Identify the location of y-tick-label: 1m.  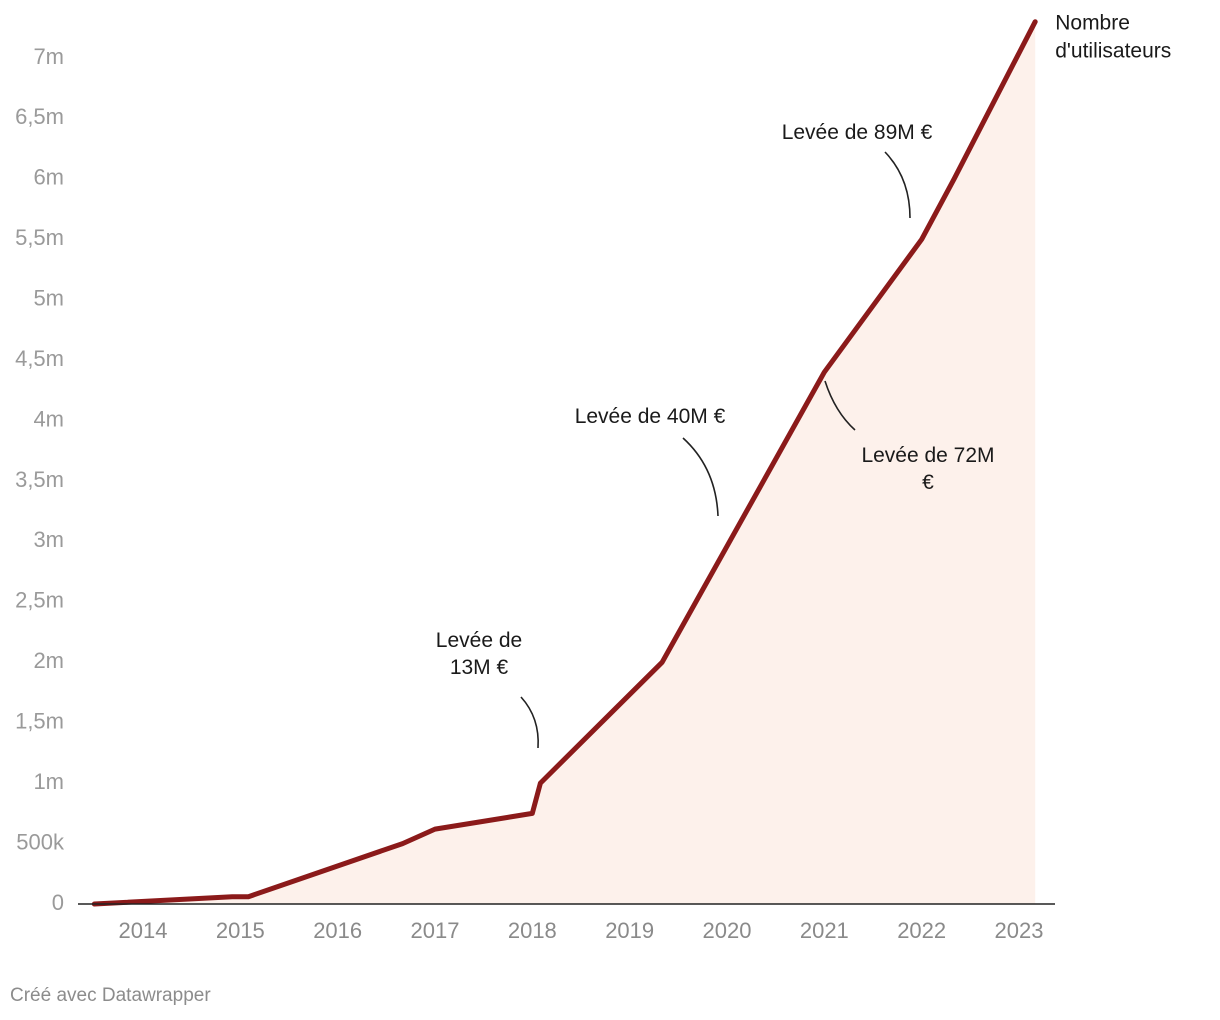
(48, 781).